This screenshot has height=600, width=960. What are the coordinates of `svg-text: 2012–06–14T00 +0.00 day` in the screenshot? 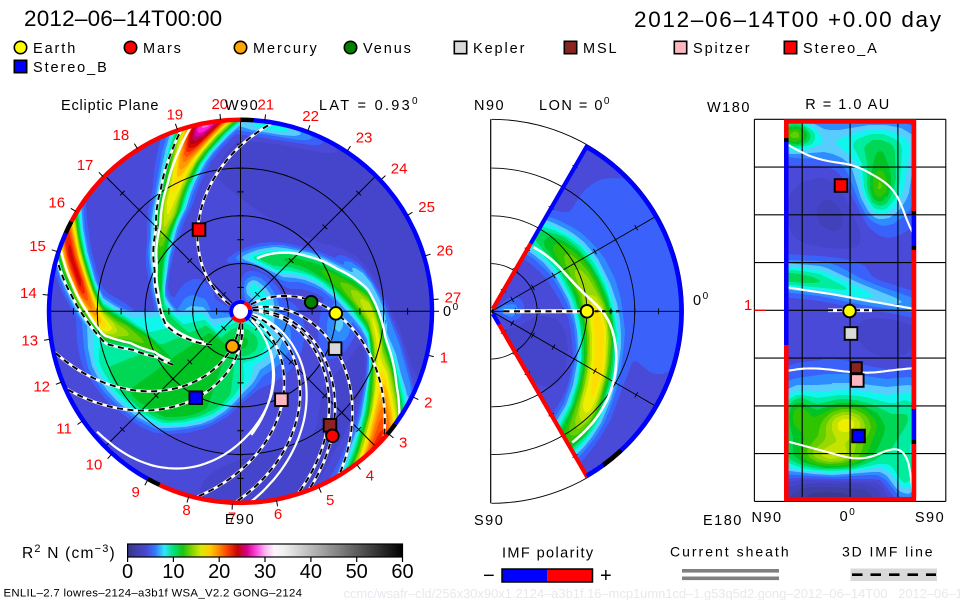 It's located at (788, 19).